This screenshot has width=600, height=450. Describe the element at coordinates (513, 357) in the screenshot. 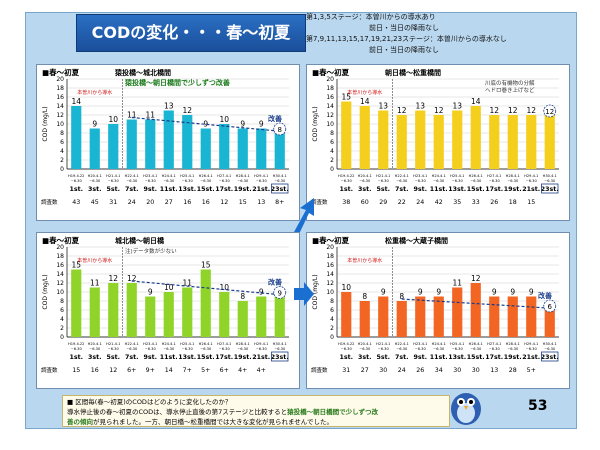

I see `x-tick-label: 19st.` at that location.